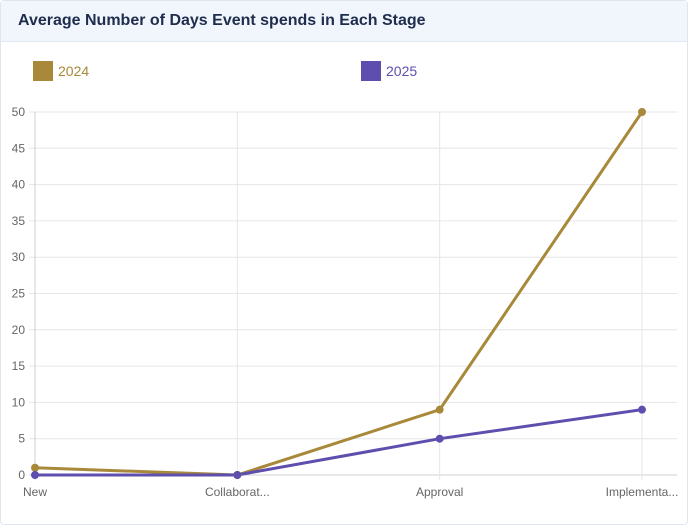  Describe the element at coordinates (19, 257) in the screenshot. I see `y-tick-label: 30` at that location.